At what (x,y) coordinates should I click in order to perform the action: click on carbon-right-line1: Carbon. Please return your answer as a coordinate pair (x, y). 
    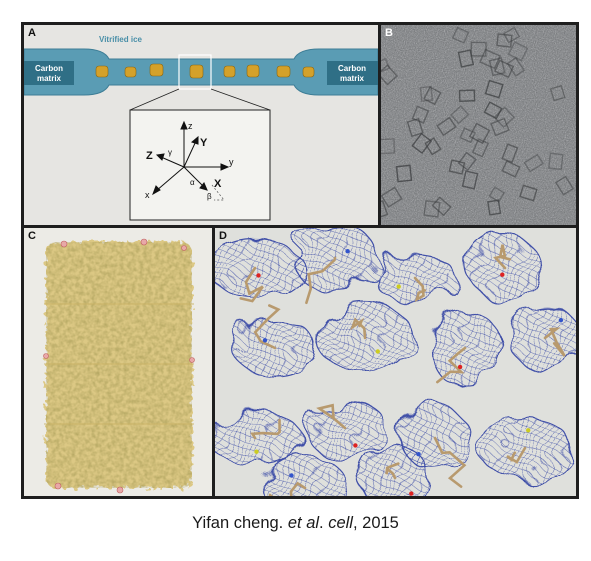
    Looking at the image, I should click on (352, 68).